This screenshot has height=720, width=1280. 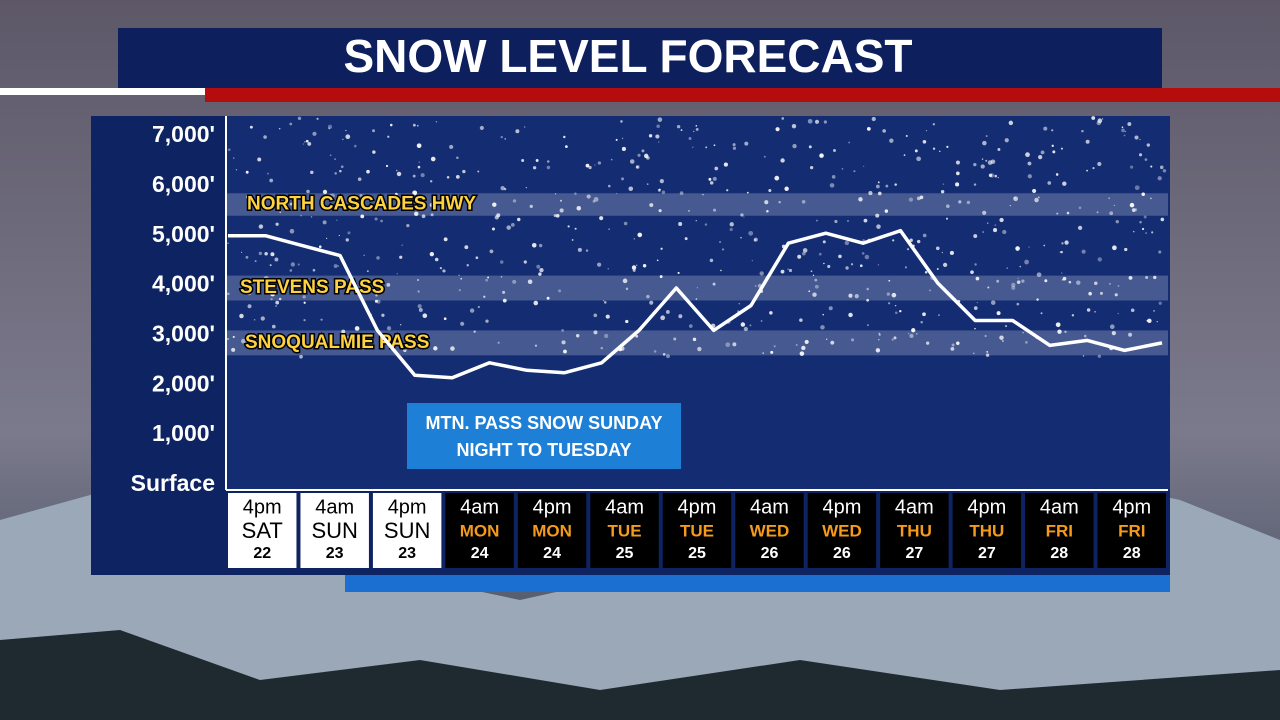 What do you see at coordinates (987, 553) in the screenshot?
I see `date-label: 27` at bounding box center [987, 553].